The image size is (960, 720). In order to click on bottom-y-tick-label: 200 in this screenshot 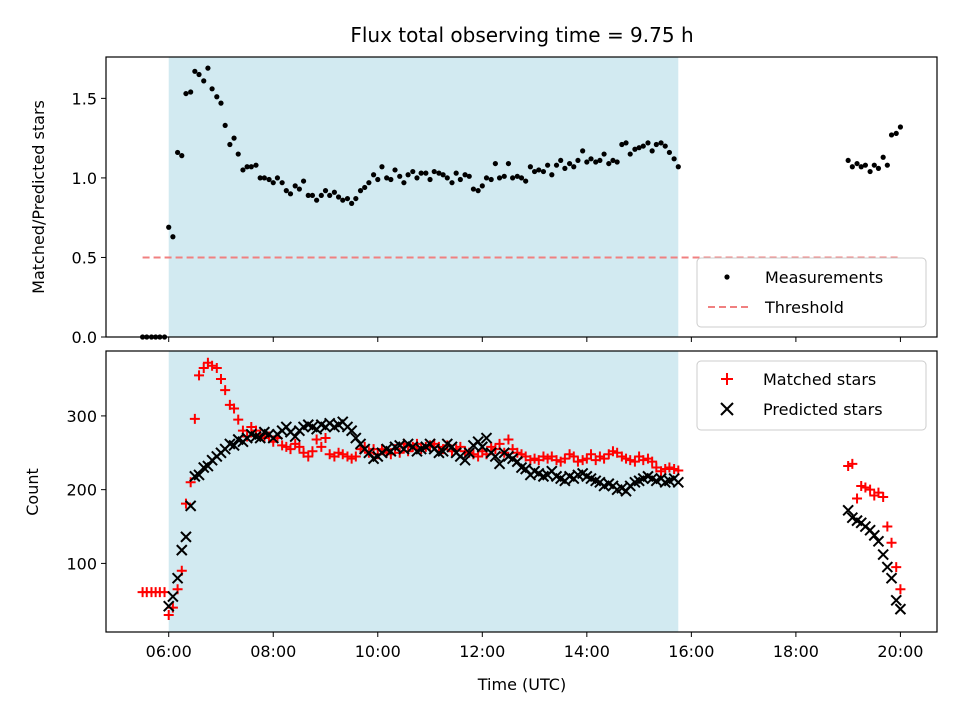, I will do `click(81, 490)`.